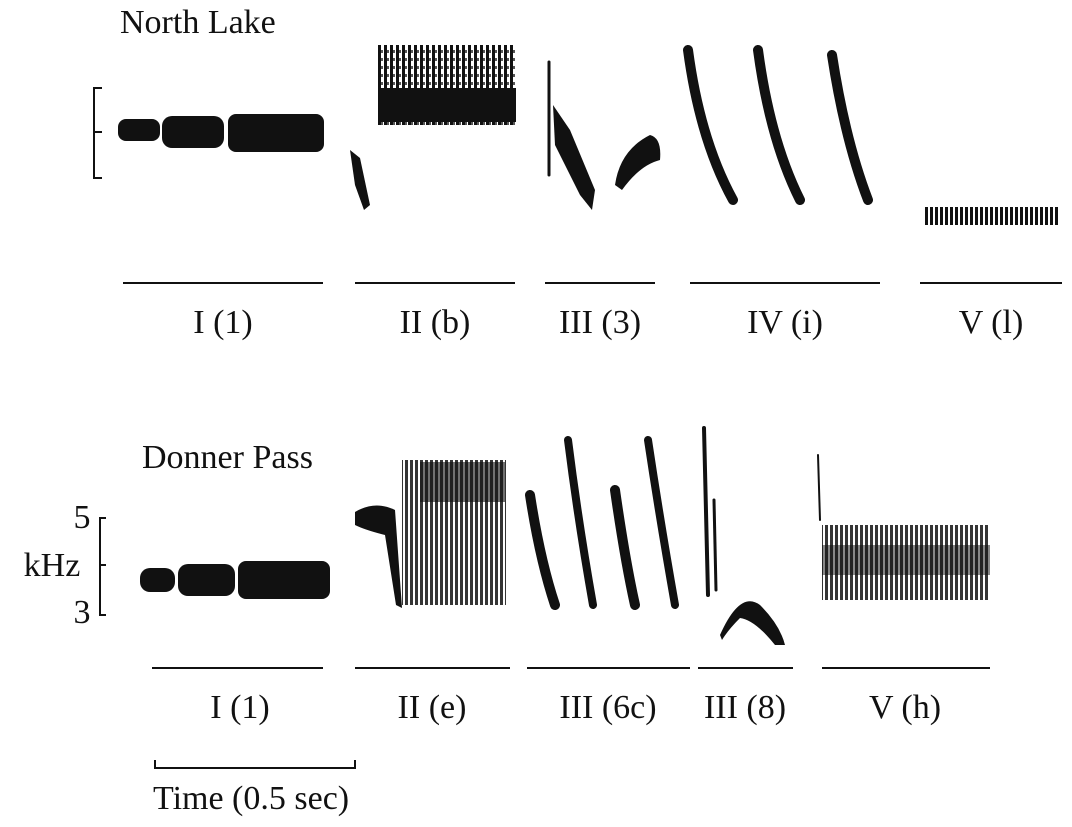 The image size is (1072, 827). Describe the element at coordinates (251, 798) in the screenshot. I see `time-scale-label: Time (0.5 sec)` at that location.